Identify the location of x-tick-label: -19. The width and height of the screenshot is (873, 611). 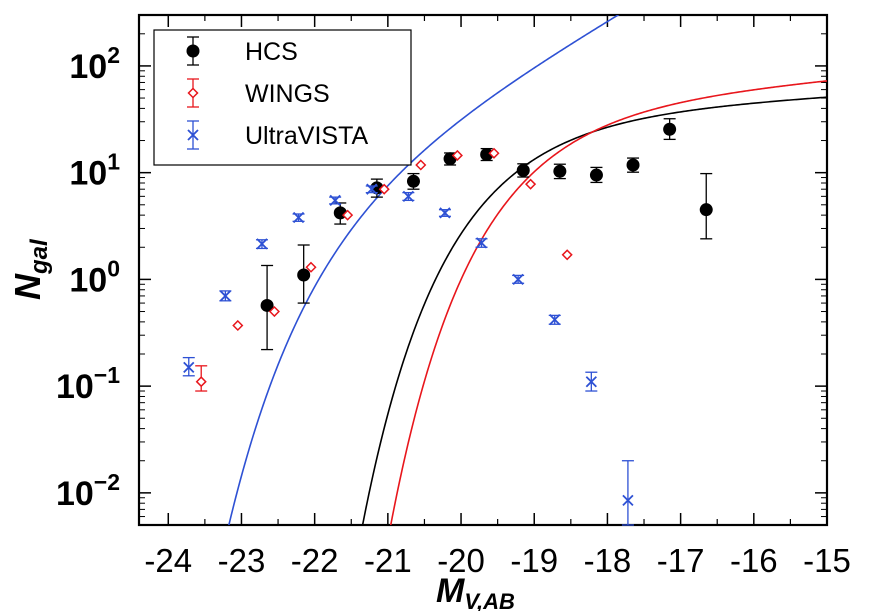
(534, 560).